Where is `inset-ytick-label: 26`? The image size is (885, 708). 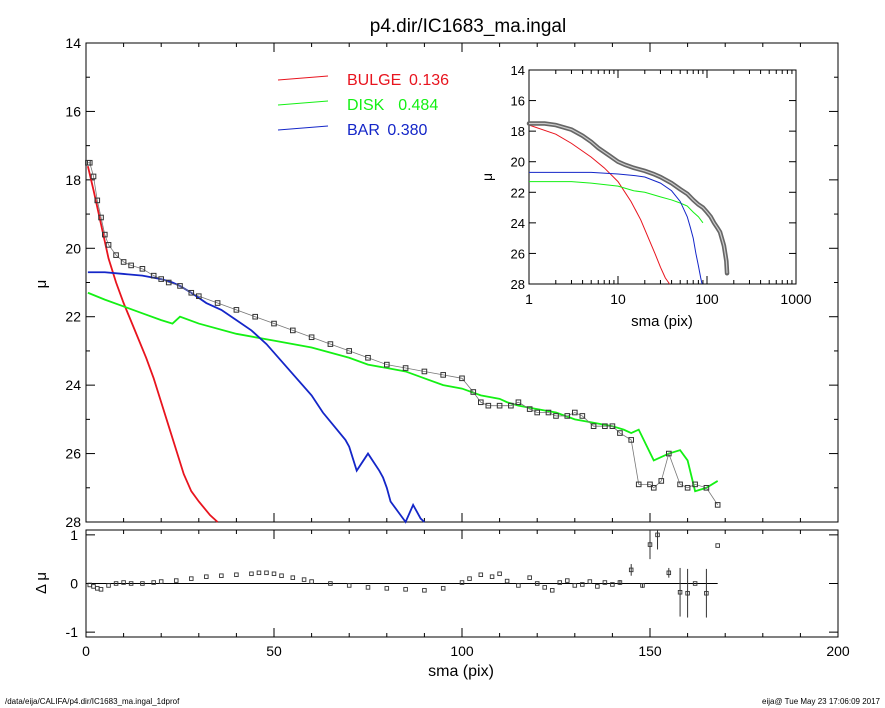 inset-ytick-label: 26 is located at coordinates (518, 253).